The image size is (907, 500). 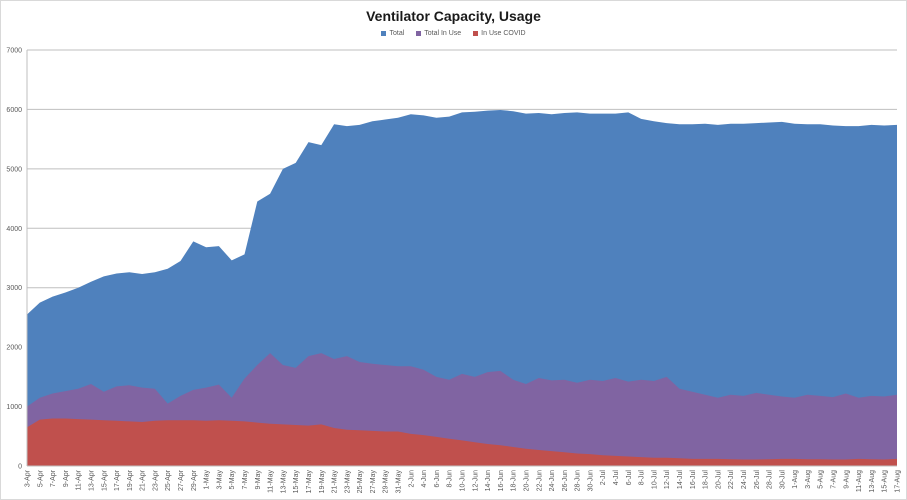 What do you see at coordinates (130, 480) in the screenshot?
I see `x-tick-label: 19-Apr` at bounding box center [130, 480].